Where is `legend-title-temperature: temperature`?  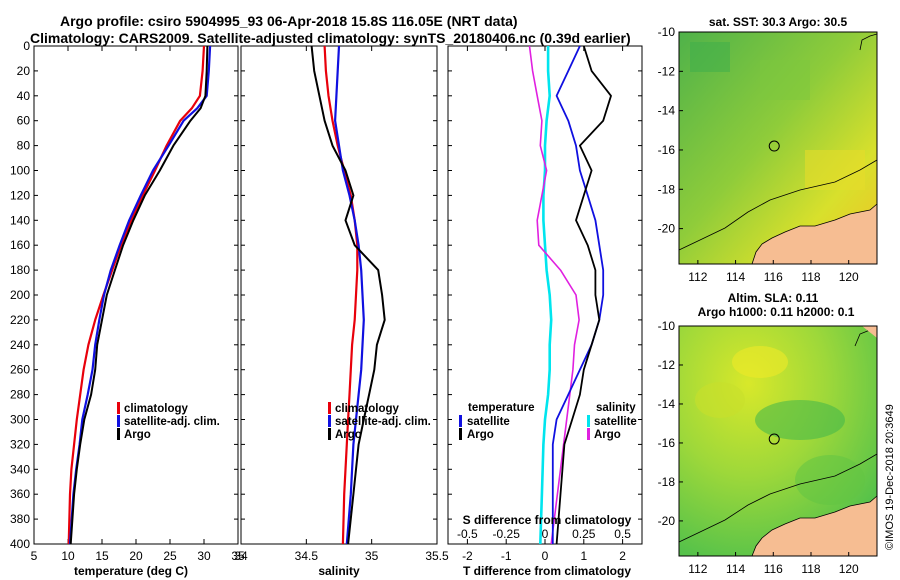
legend-title-temperature: temperature is located at coordinates (501, 408).